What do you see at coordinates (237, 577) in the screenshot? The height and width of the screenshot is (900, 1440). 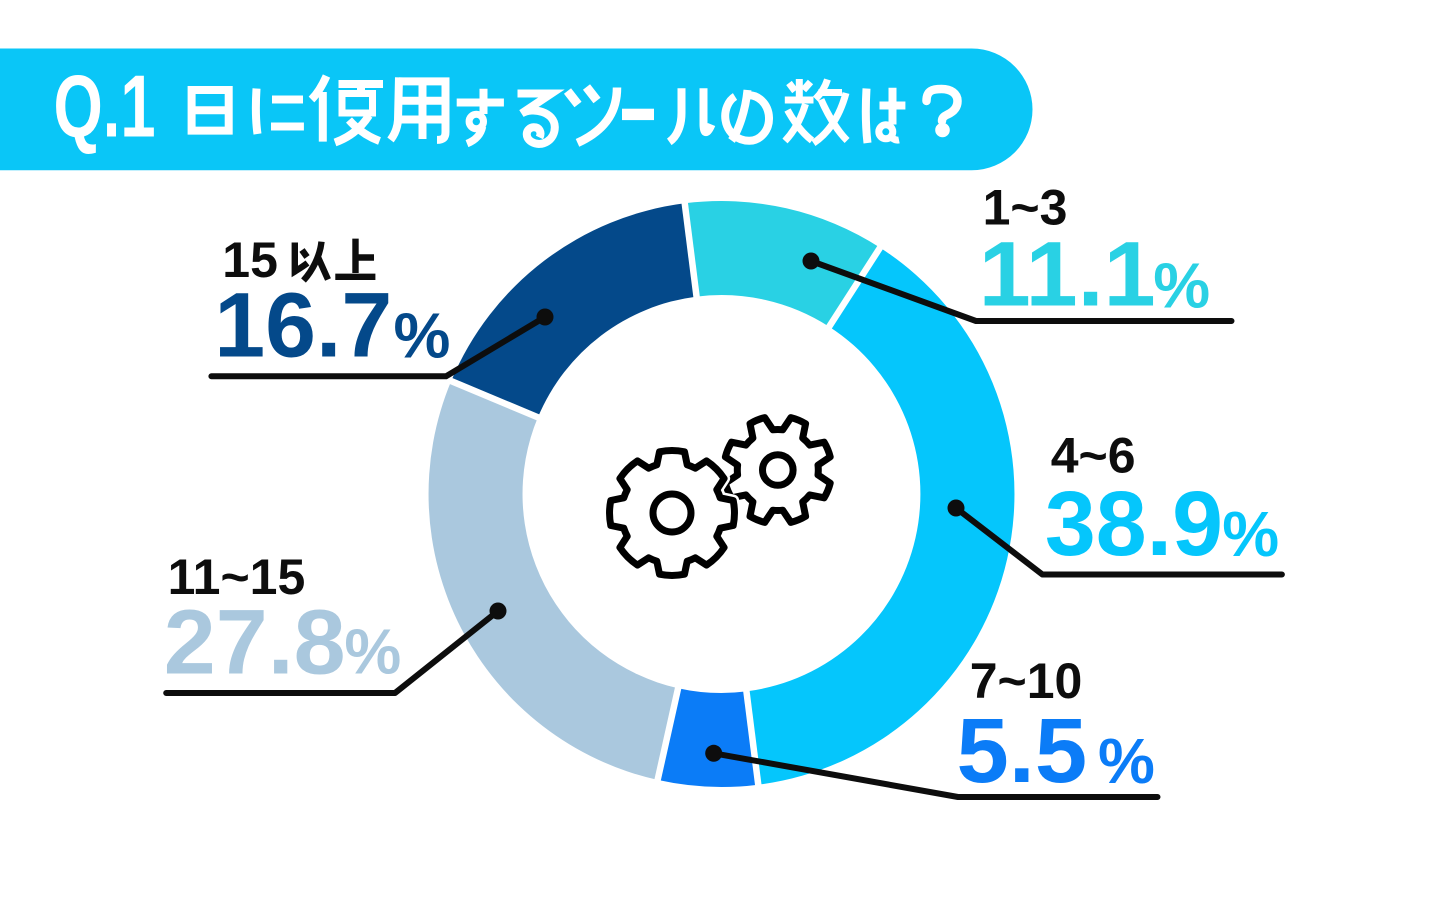 I see `svg-text: 11~15` at bounding box center [237, 577].